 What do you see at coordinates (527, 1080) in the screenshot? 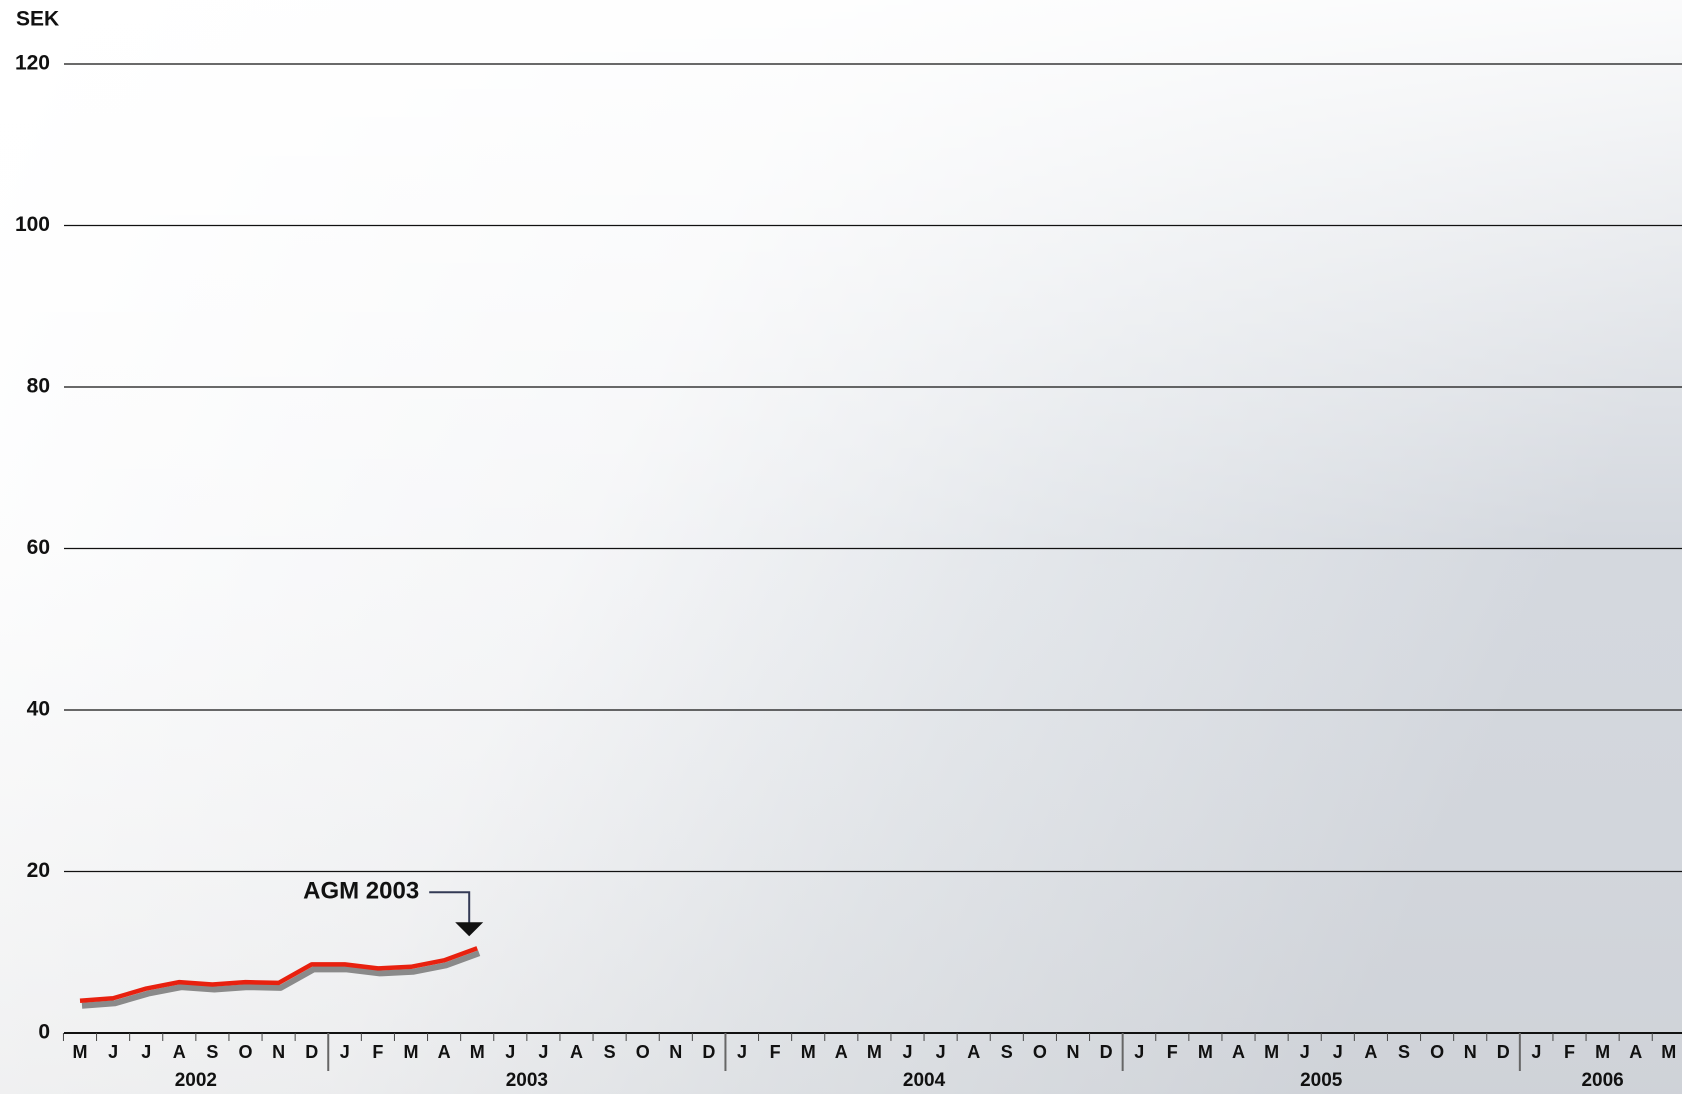
I see `year-label: 2003` at bounding box center [527, 1080].